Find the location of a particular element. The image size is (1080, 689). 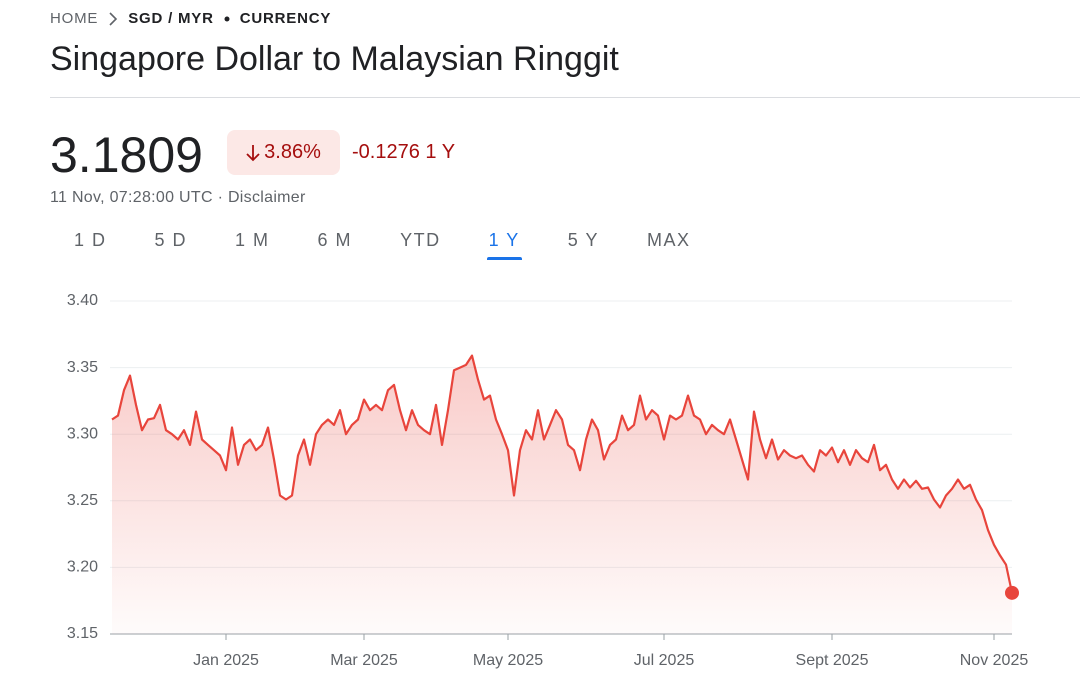

y-tick-label: 3.30 is located at coordinates (82, 433).